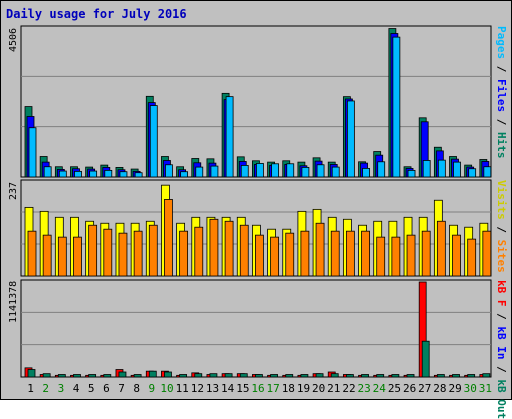 This screenshot has width=512, height=419. I want to click on day-label-20: 20, so click(318, 388).